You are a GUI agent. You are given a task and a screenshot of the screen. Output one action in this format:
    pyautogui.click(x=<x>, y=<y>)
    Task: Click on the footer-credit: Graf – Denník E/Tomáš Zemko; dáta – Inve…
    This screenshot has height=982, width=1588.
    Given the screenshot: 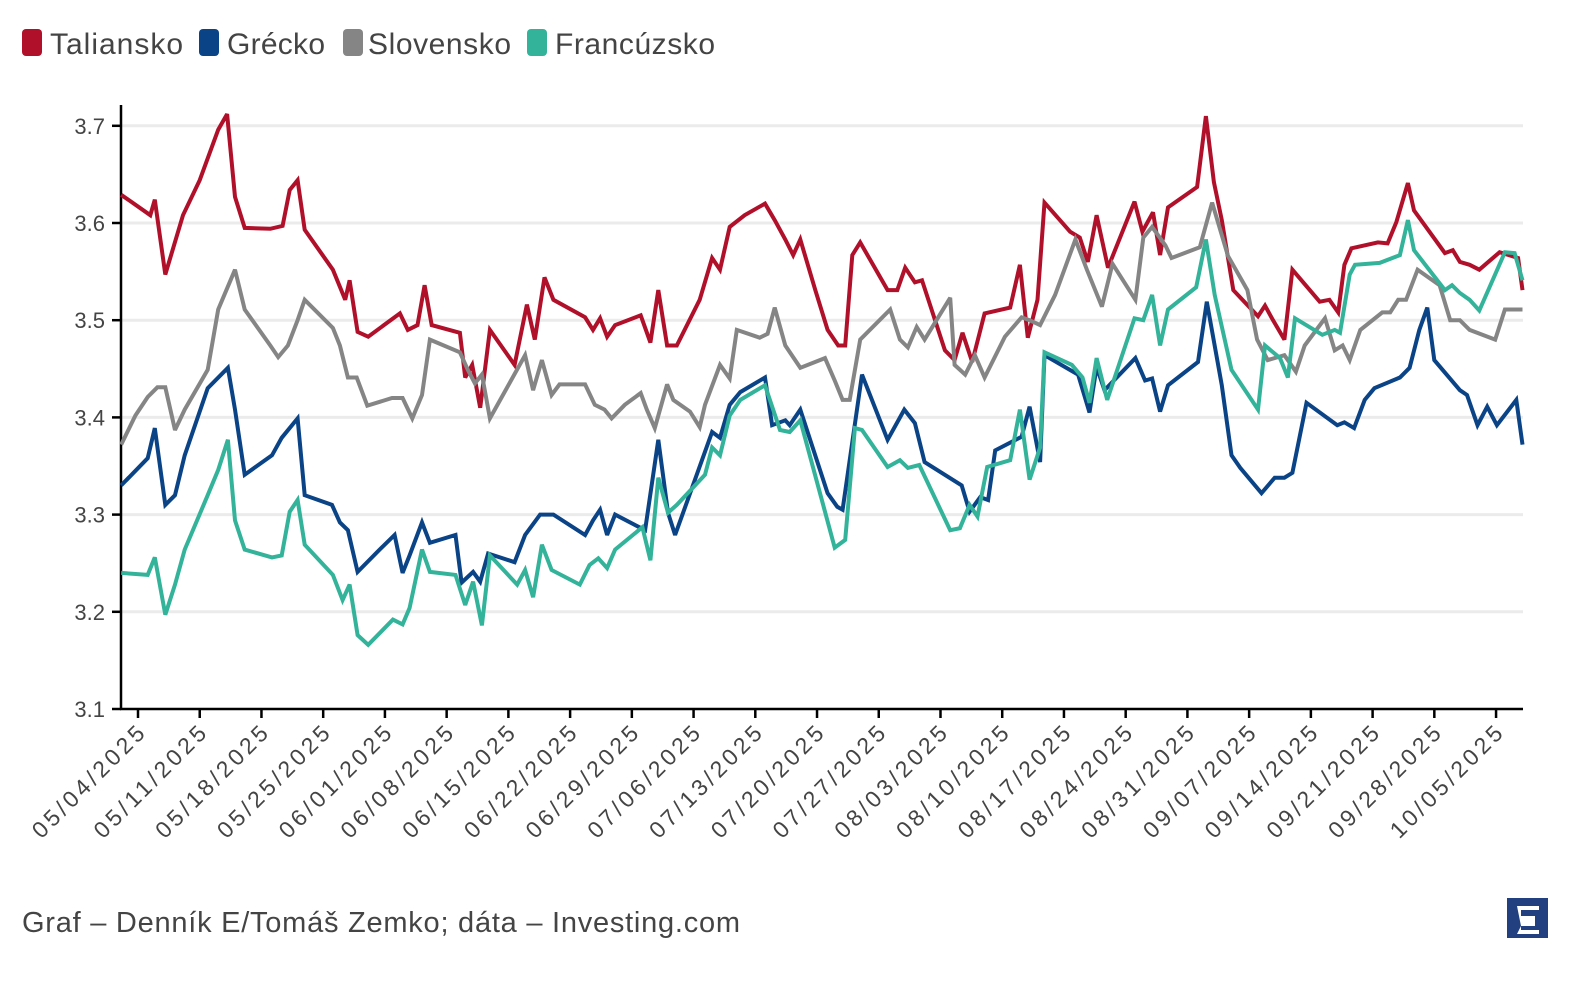 What is the action you would take?
    pyautogui.click(x=381, y=923)
    